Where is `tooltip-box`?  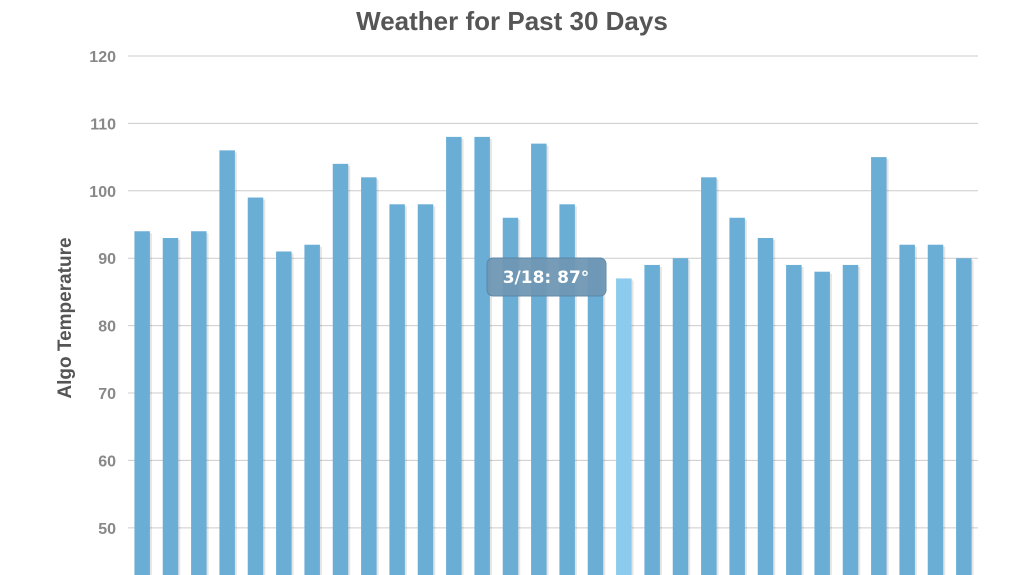 tooltip-box is located at coordinates (546, 277).